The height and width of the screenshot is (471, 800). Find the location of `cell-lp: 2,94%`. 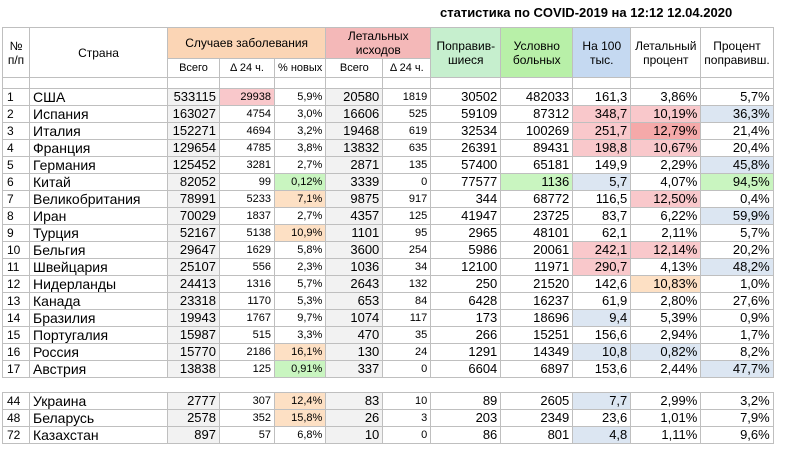

cell-lp: 2,94% is located at coordinates (666, 335).